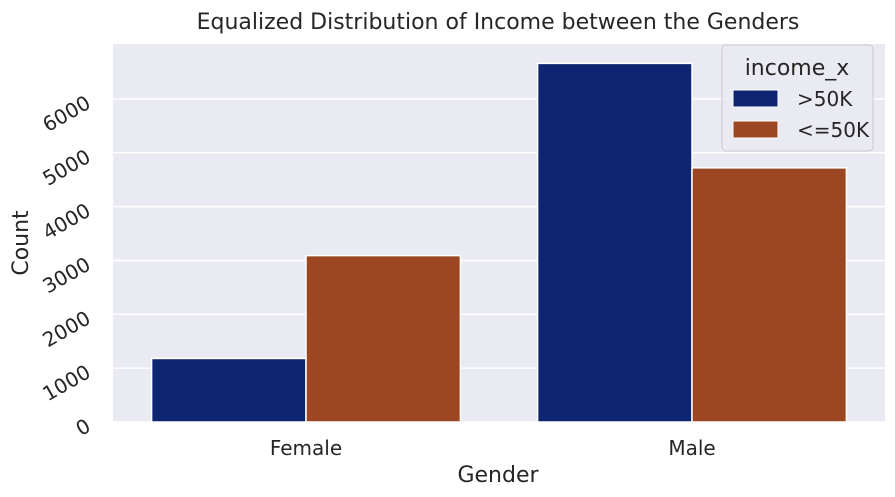  What do you see at coordinates (228, 390) in the screenshot?
I see `bar-female-over-50k` at bounding box center [228, 390].